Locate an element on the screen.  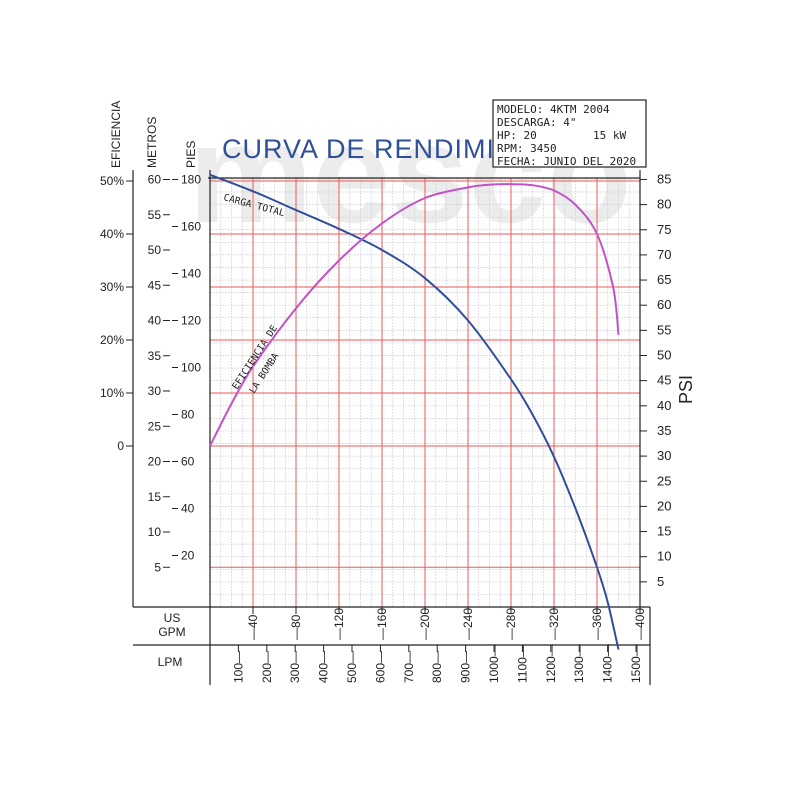
psi-tick-label: 80 is located at coordinates (664, 204).